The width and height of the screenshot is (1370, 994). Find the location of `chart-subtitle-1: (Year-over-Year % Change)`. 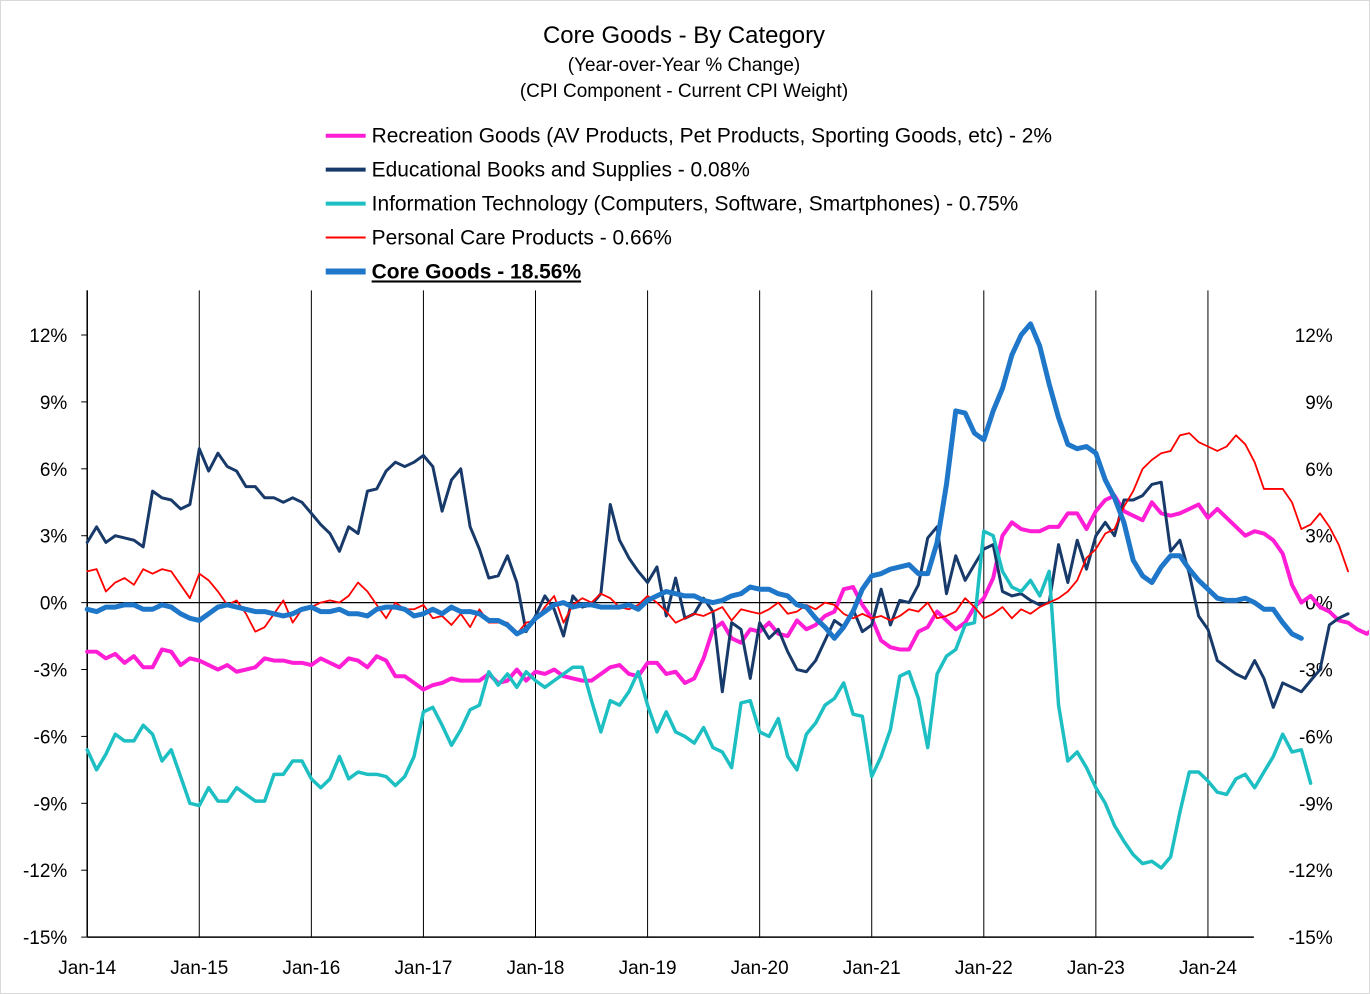

chart-subtitle-1: (Year-over-Year % Change) is located at coordinates (684, 65).